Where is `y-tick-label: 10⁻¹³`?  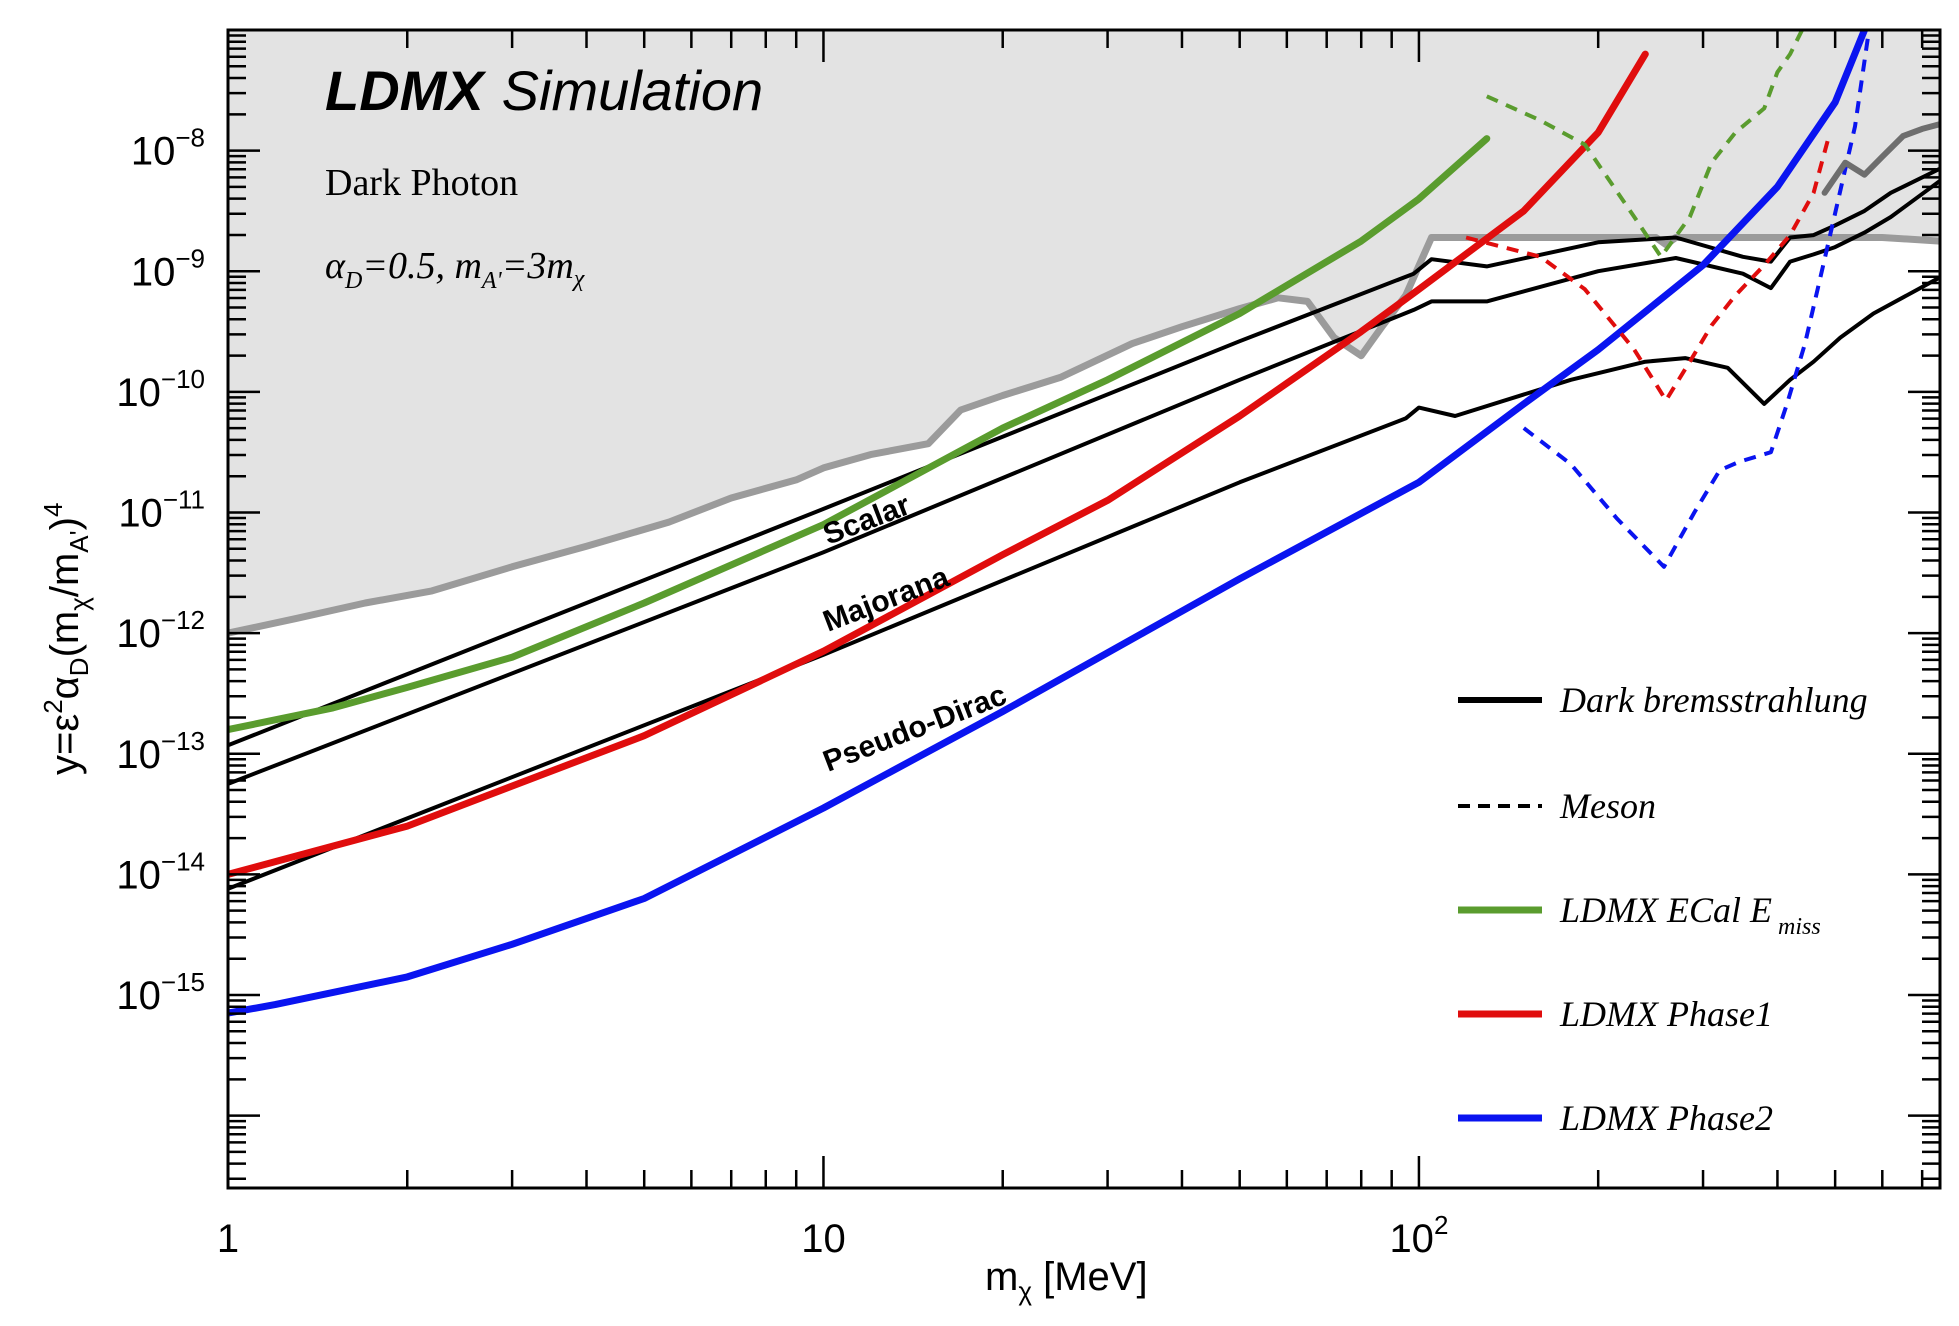 y-tick-label: 10⁻¹³ is located at coordinates (160, 751).